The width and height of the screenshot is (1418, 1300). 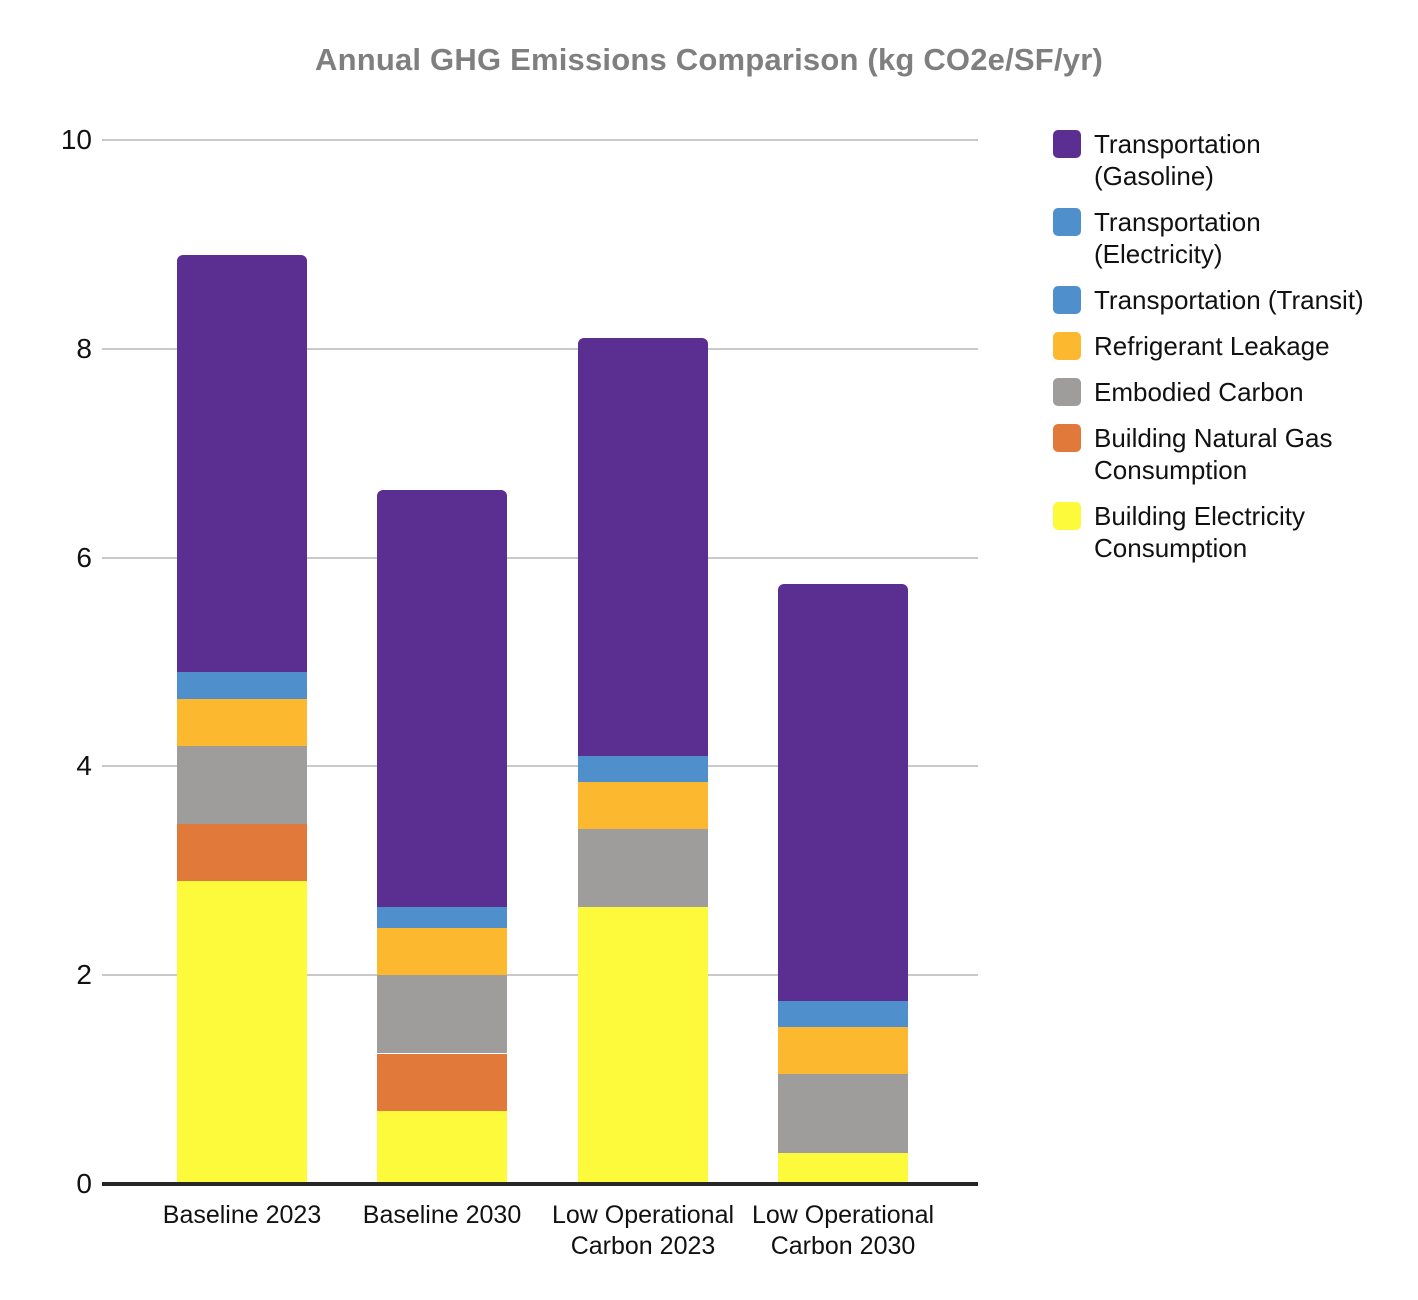 I want to click on bar-segment-building-electricity-consumption-low-operational-carbon-2023, so click(x=643, y=1045).